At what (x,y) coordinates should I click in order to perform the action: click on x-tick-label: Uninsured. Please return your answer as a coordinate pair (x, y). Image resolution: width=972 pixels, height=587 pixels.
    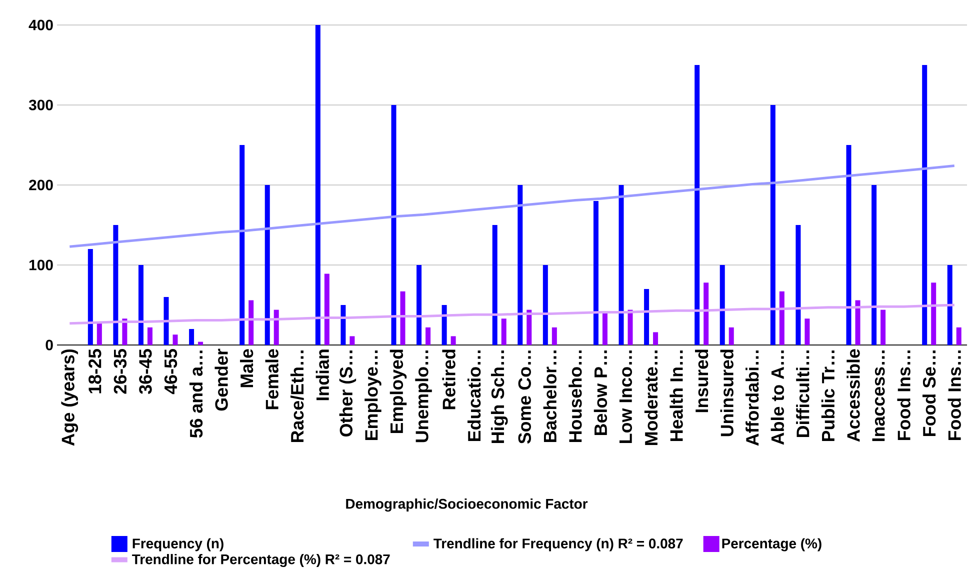
    Looking at the image, I should click on (727, 393).